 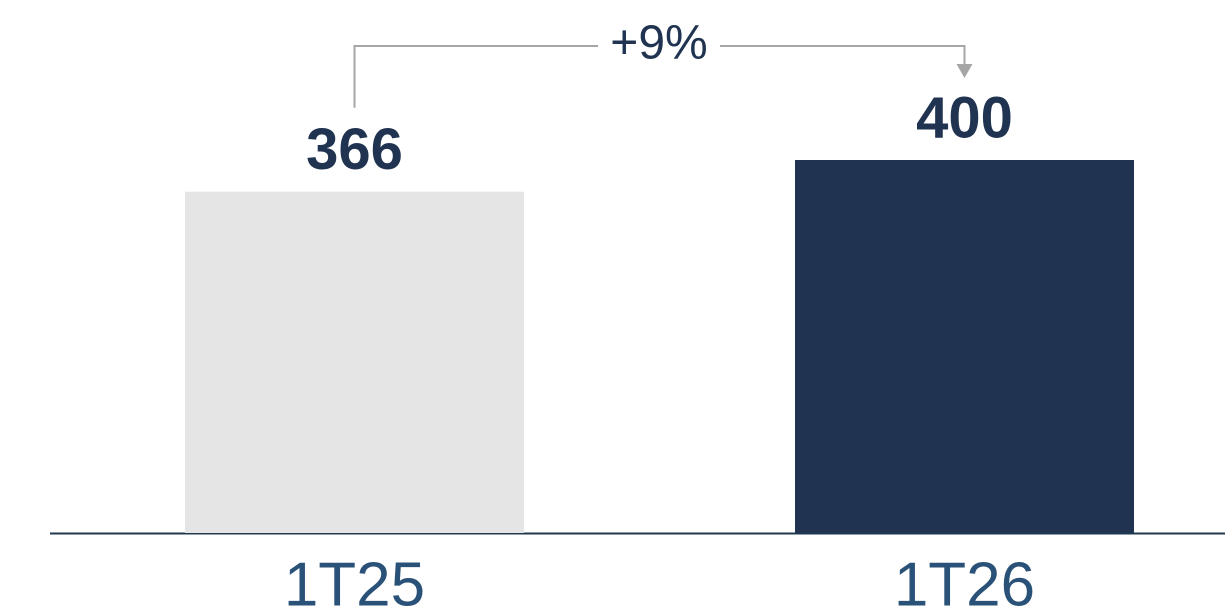 What do you see at coordinates (964, 71) in the screenshot?
I see `arrow-head` at bounding box center [964, 71].